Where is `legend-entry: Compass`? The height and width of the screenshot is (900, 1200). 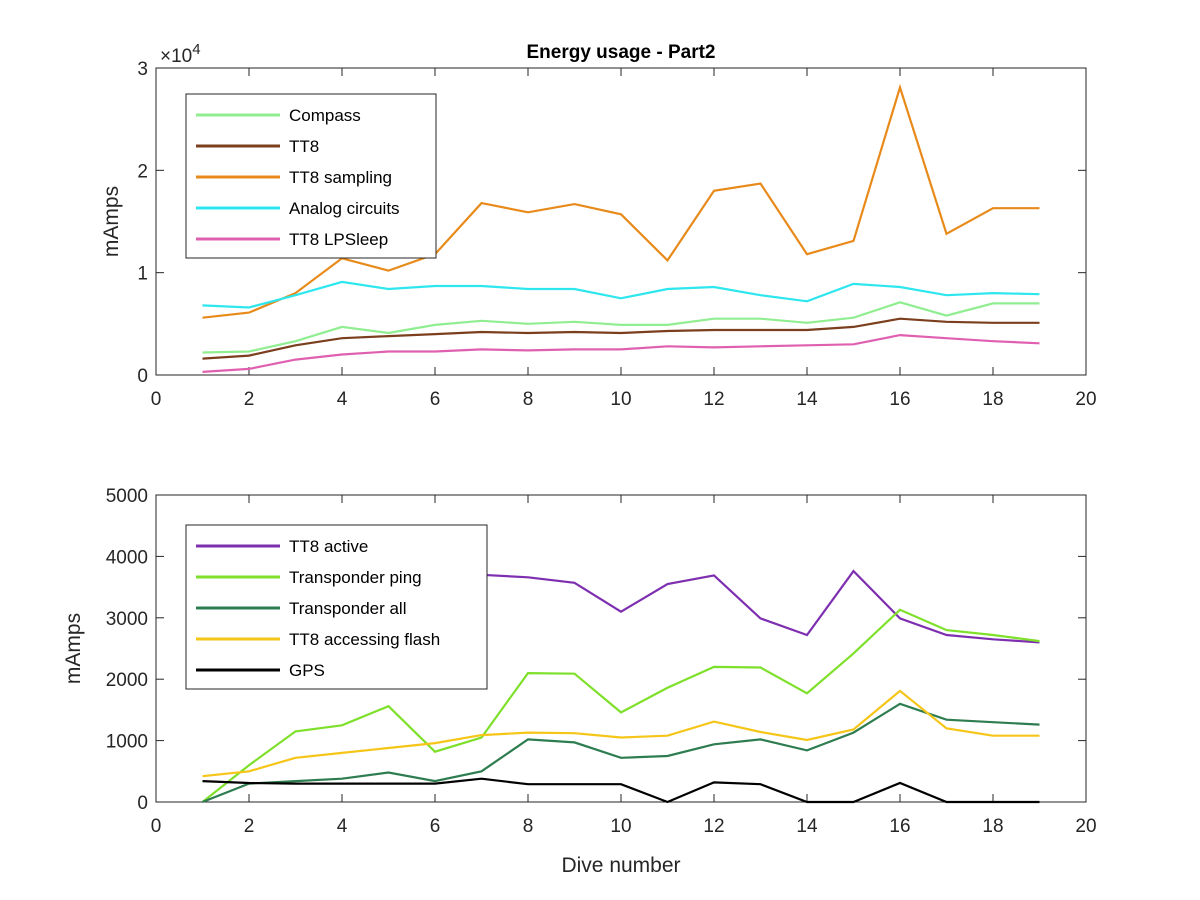 legend-entry: Compass is located at coordinates (325, 115).